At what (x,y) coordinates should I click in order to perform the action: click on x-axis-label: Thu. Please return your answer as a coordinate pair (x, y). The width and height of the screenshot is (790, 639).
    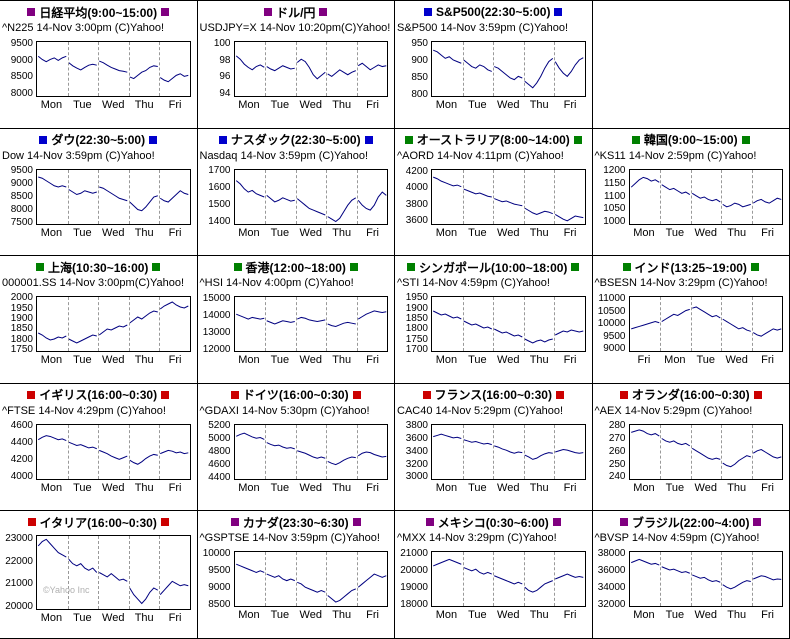
    Looking at the image, I should click on (341, 234).